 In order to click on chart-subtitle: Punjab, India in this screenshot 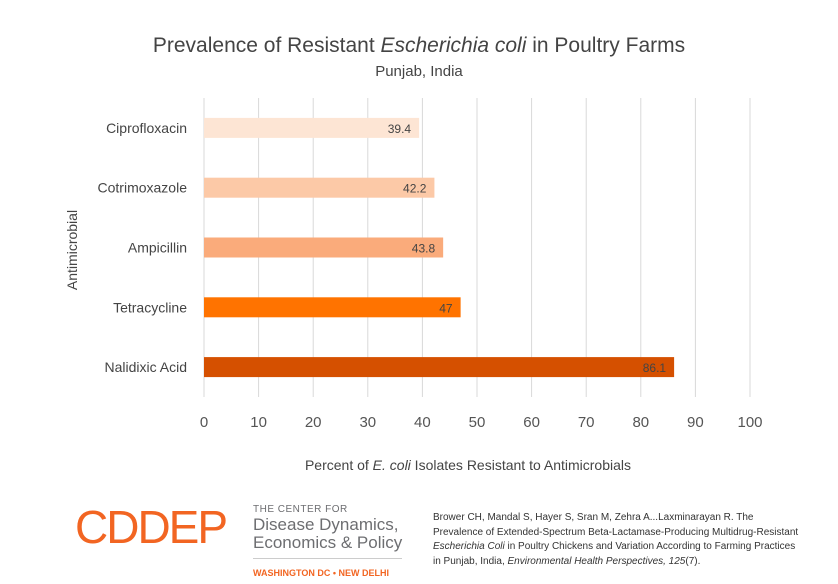, I will do `click(419, 71)`.